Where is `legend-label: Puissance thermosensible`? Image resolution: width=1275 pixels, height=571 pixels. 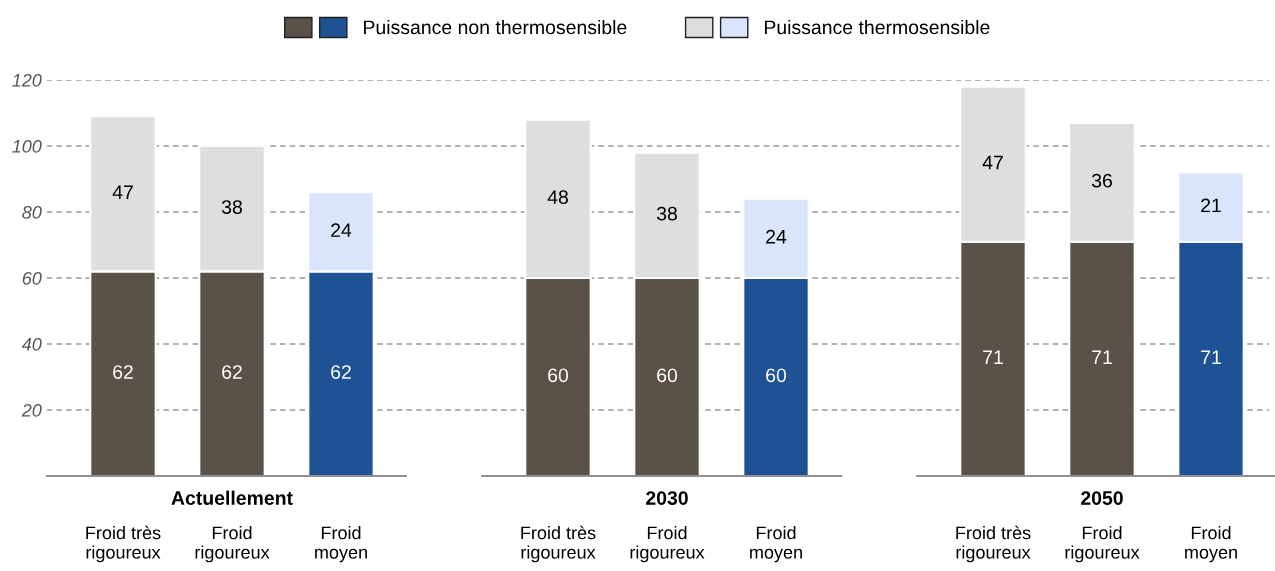 legend-label: Puissance thermosensible is located at coordinates (877, 27).